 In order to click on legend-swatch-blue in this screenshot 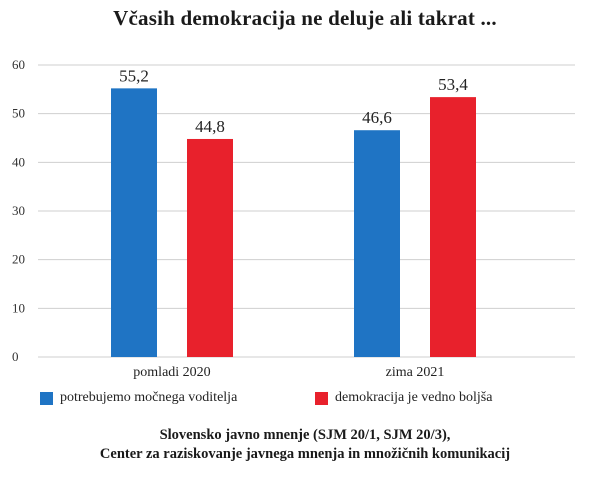, I will do `click(46, 398)`.